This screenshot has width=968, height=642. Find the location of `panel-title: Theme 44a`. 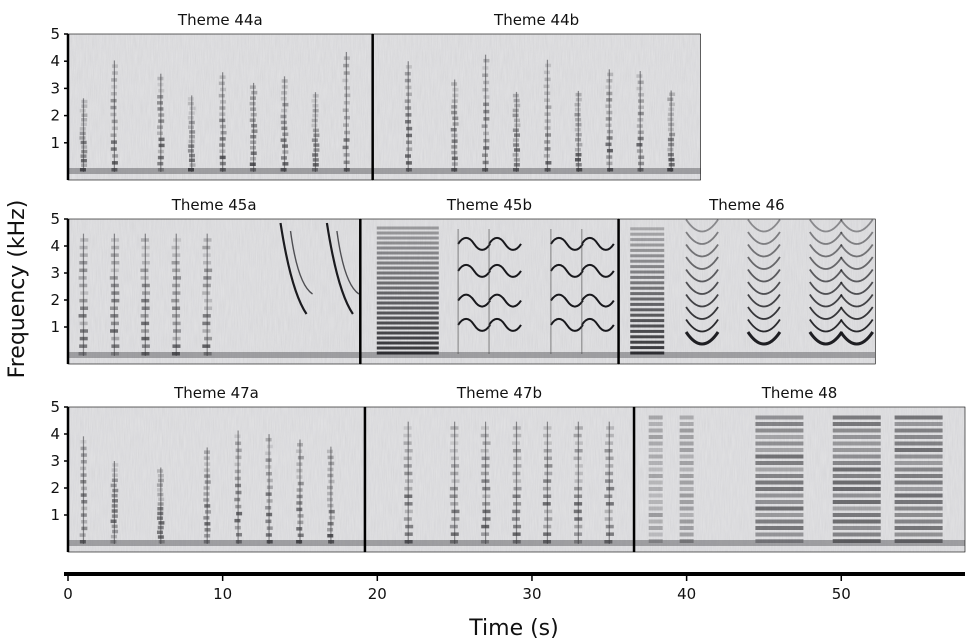

panel-title: Theme 44a is located at coordinates (220, 20).